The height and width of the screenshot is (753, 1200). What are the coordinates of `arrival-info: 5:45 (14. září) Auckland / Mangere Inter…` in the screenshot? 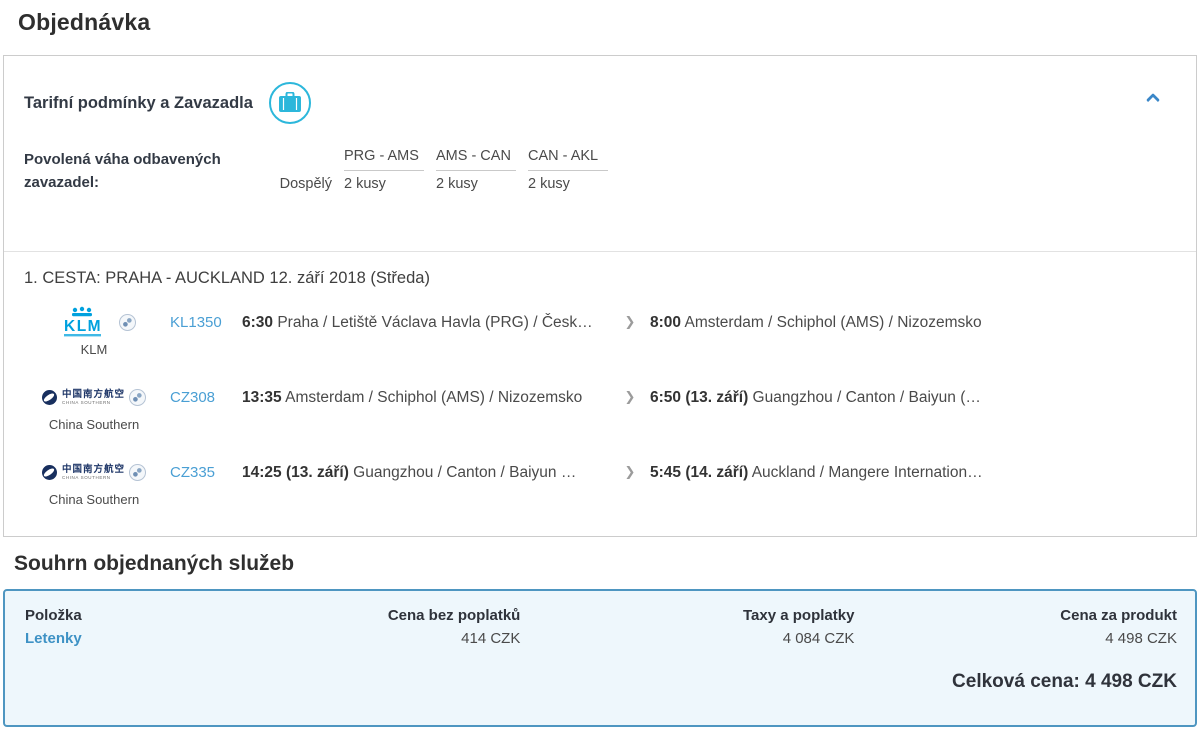 It's located at (913, 473).